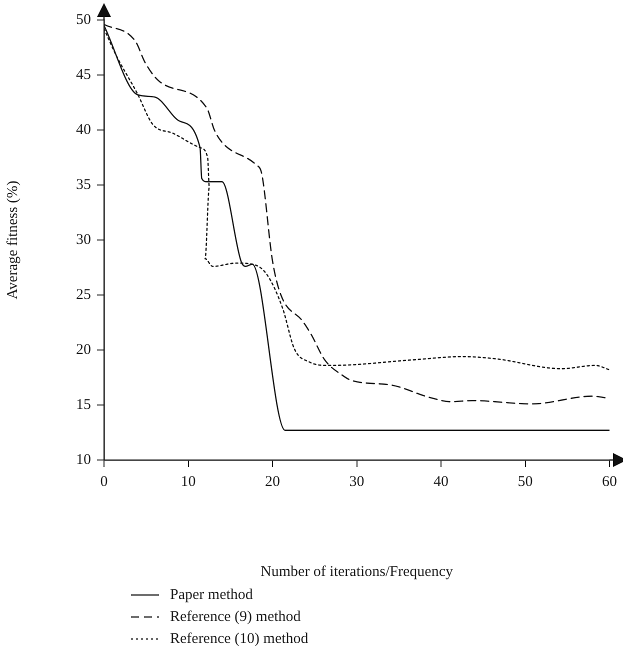 The width and height of the screenshot is (623, 646). I want to click on y-tick-label: 15, so click(83, 404).